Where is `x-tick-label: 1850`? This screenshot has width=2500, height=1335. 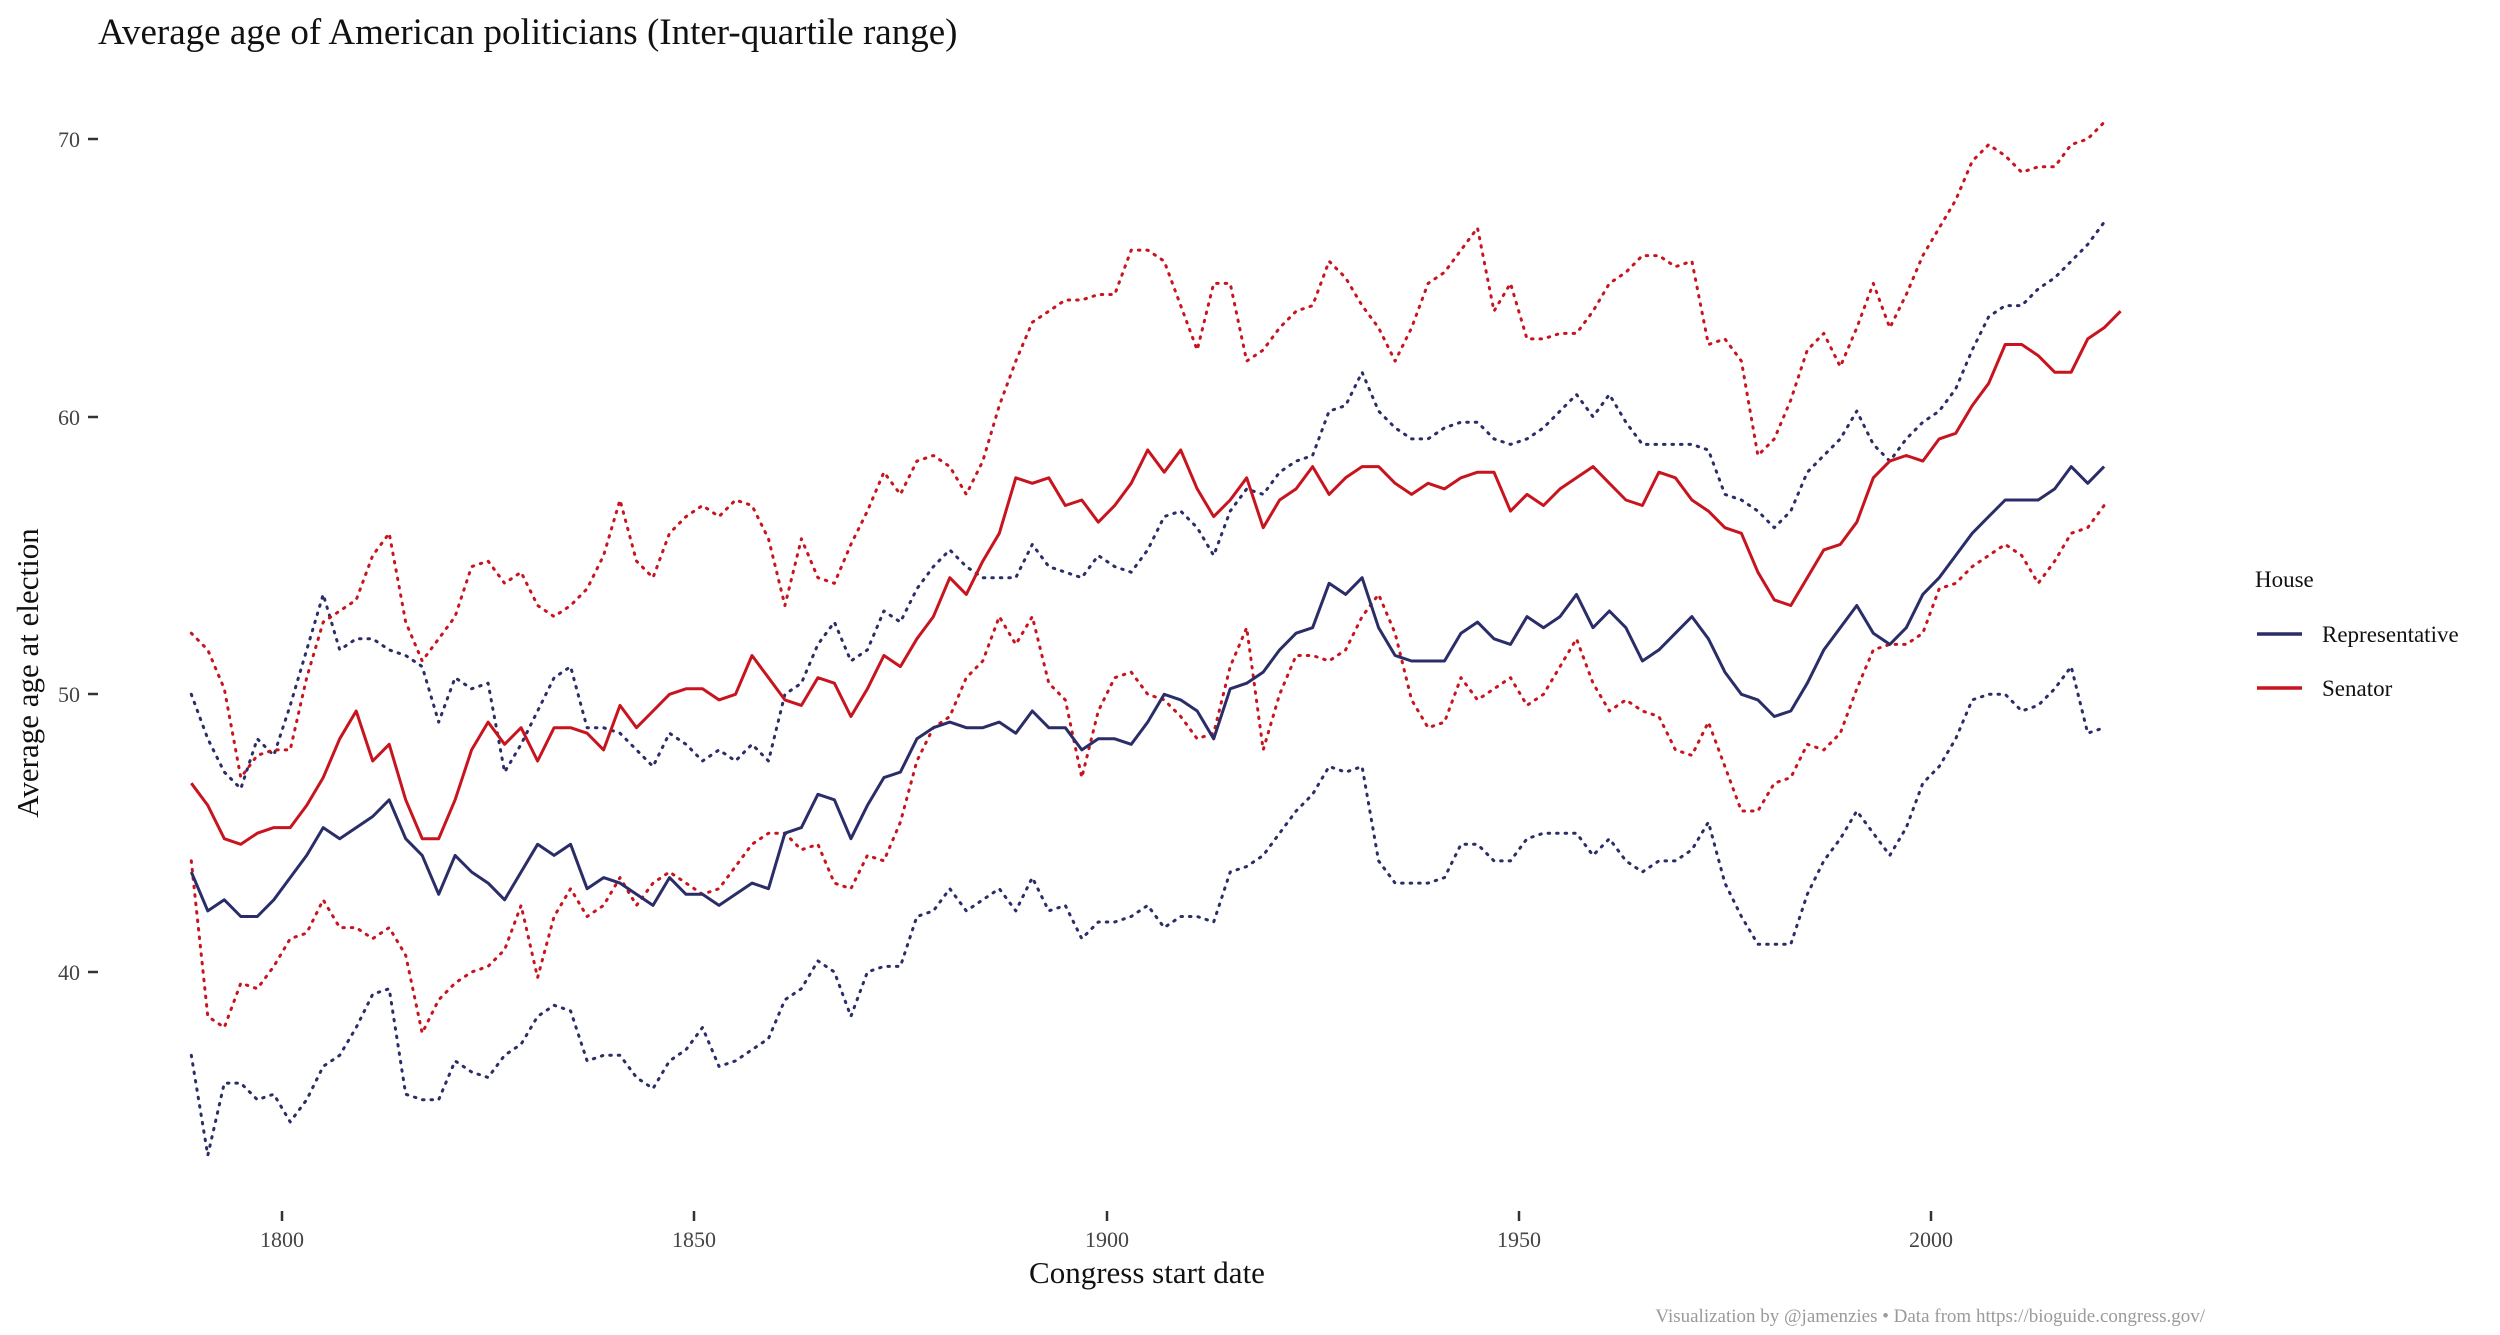 x-tick-label: 1850 is located at coordinates (694, 1239).